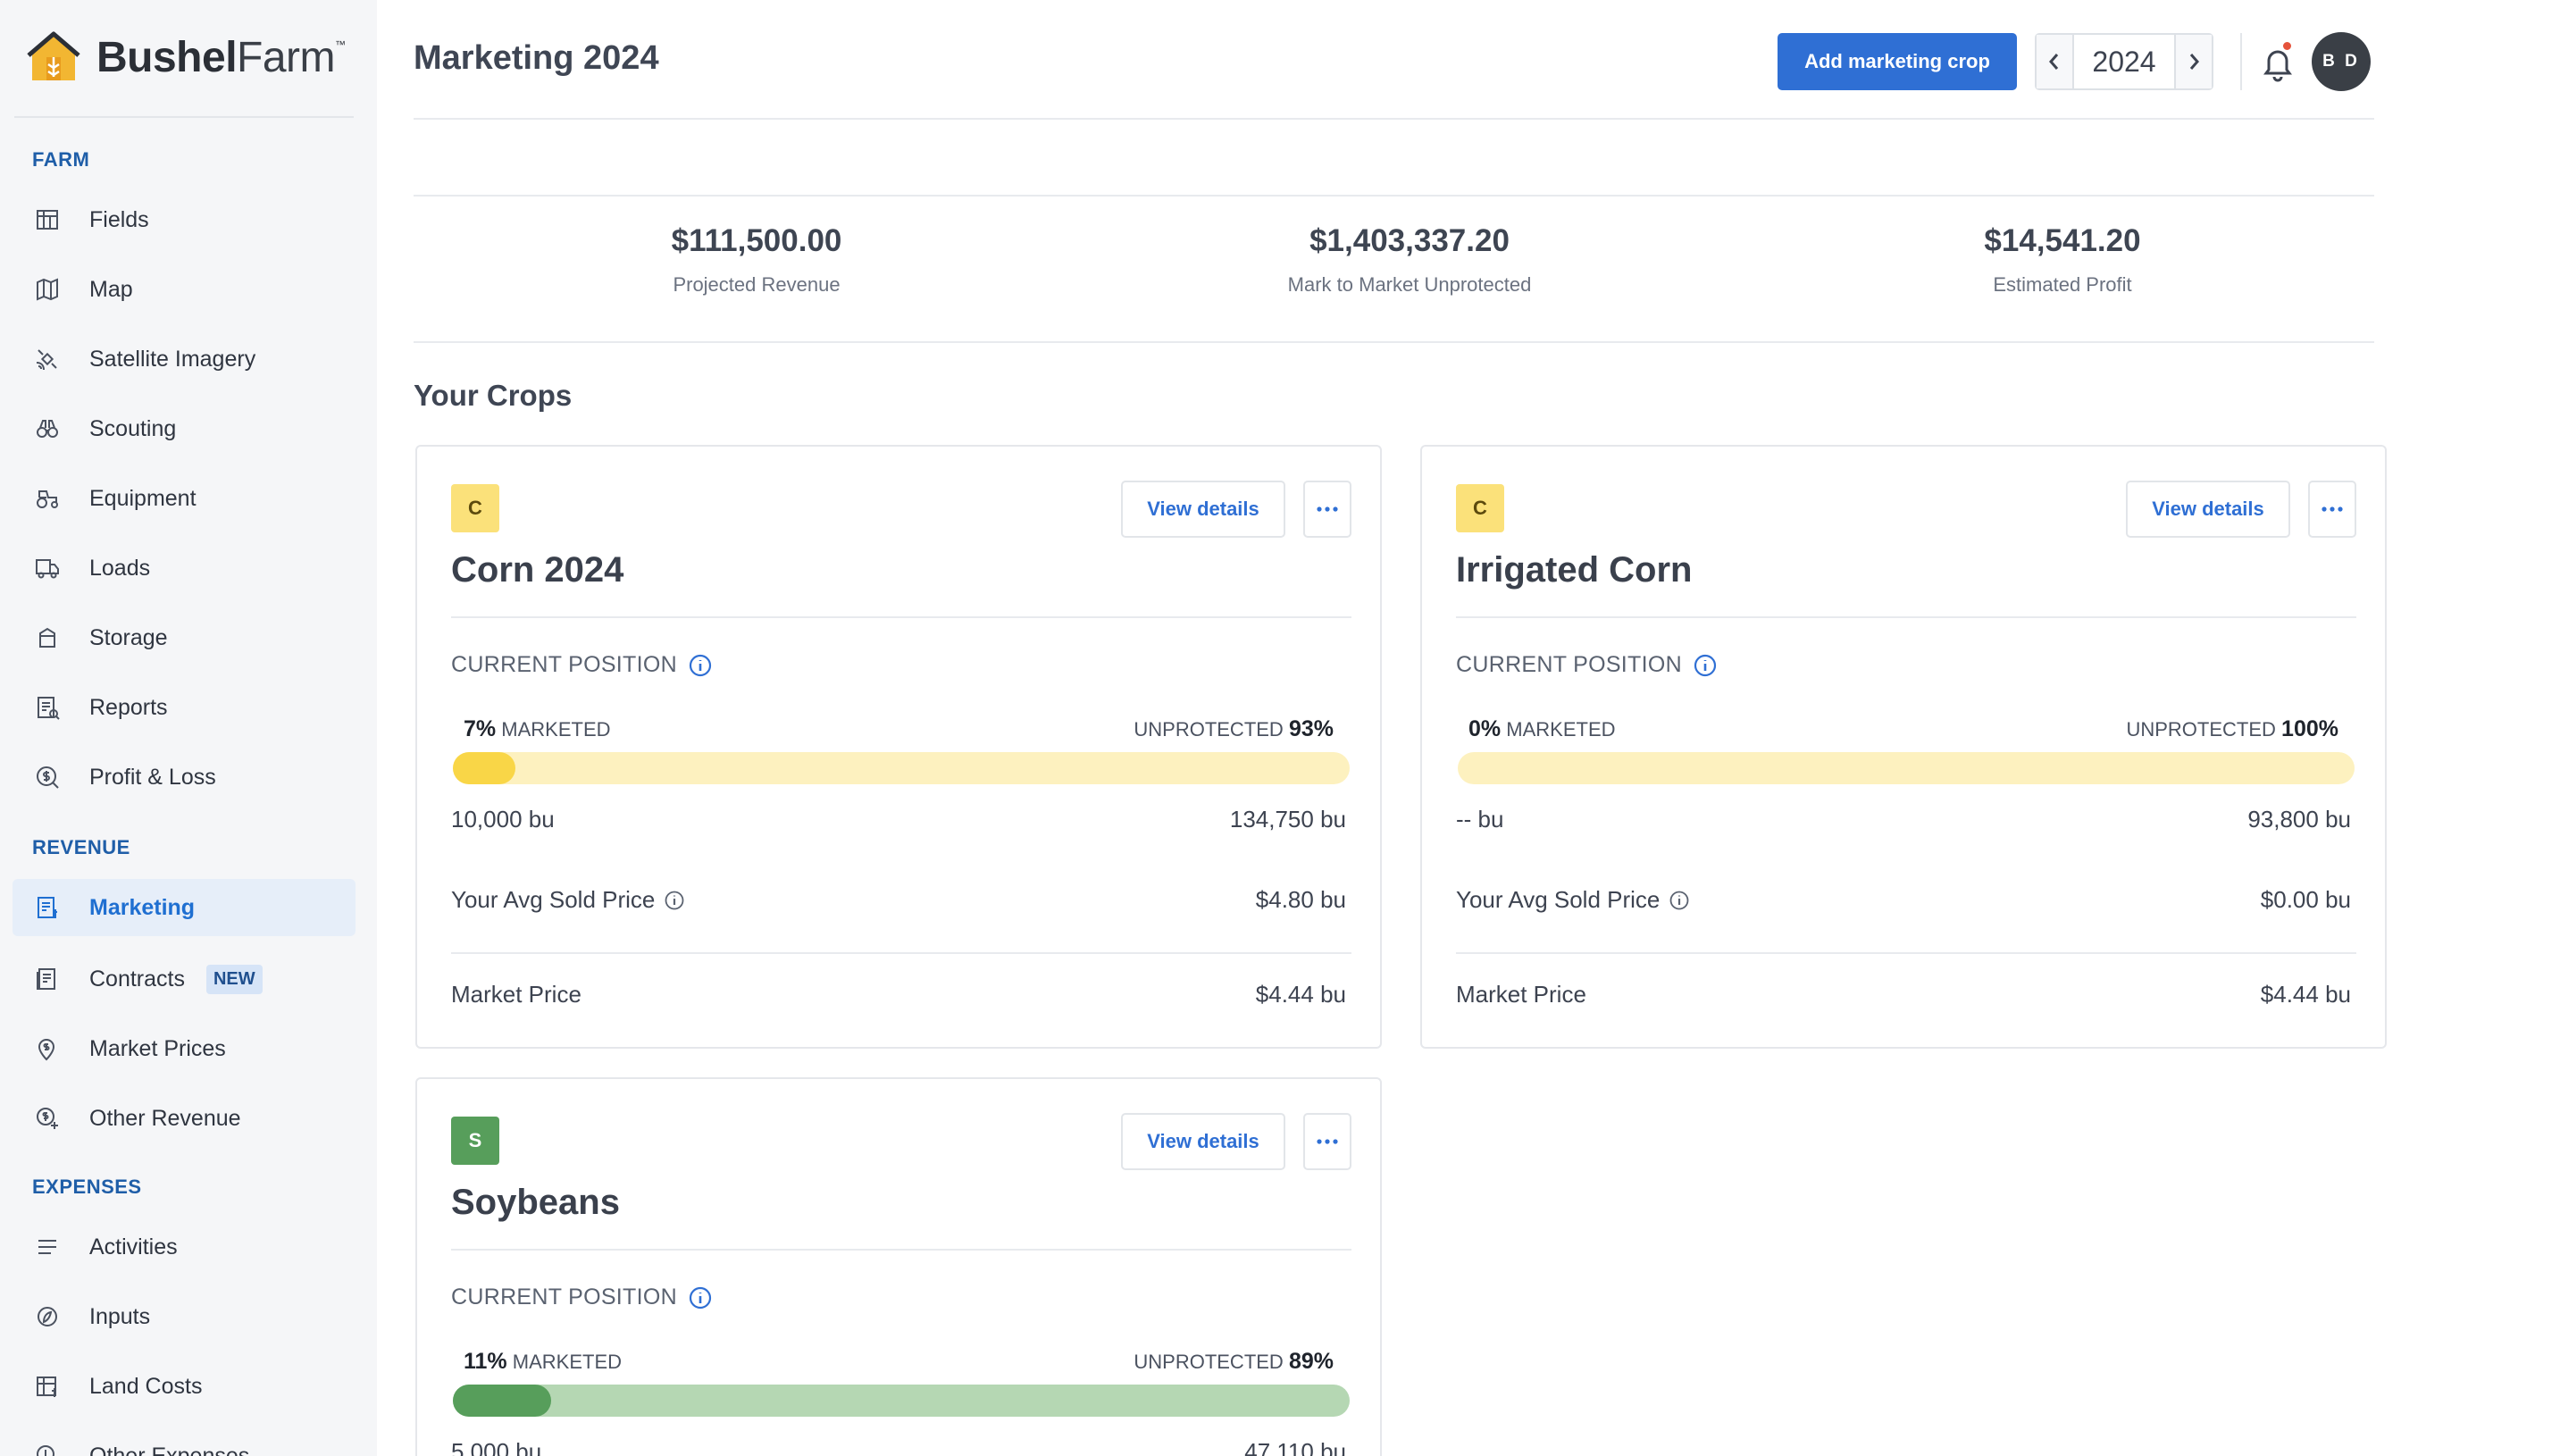 The width and height of the screenshot is (2560, 1456). I want to click on sidebar-item-land-costs: Land Costs, so click(185, 1386).